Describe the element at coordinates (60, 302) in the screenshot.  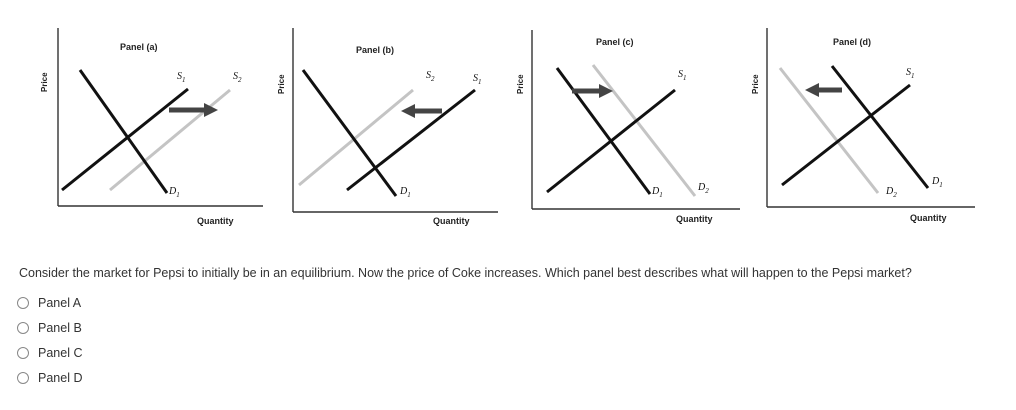
I see `option-label: Panel A` at that location.